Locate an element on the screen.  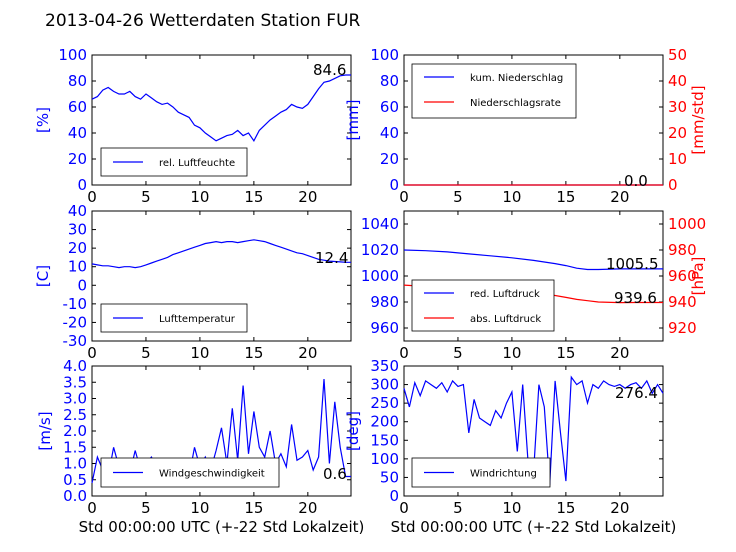
y-tick-label: 60 is located at coordinates (77, 107).